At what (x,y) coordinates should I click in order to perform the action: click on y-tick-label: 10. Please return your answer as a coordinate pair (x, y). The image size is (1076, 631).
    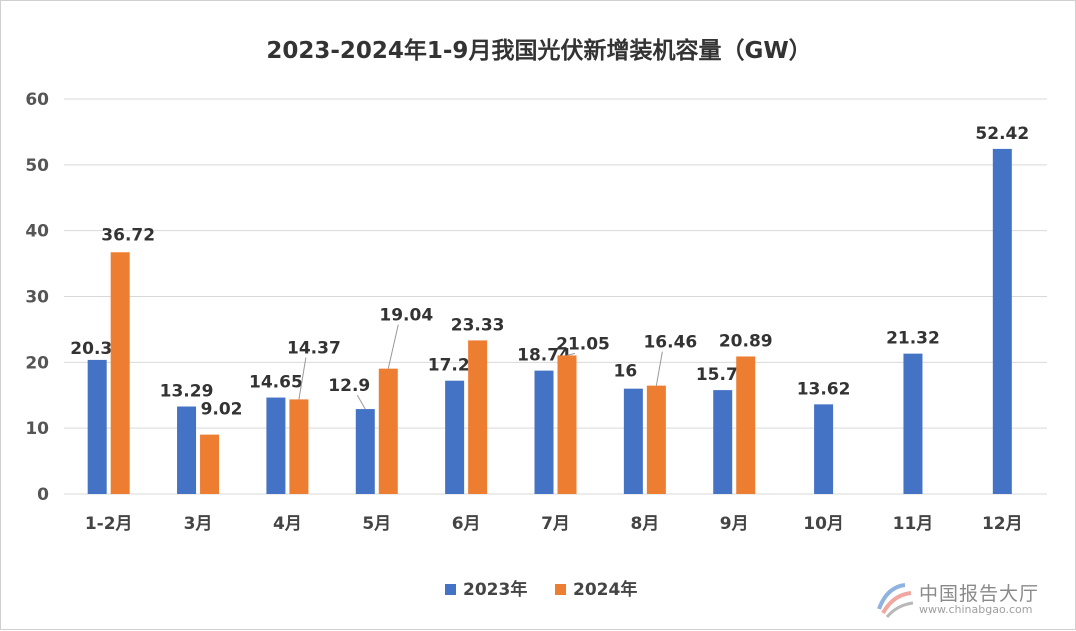
    Looking at the image, I should click on (37, 429).